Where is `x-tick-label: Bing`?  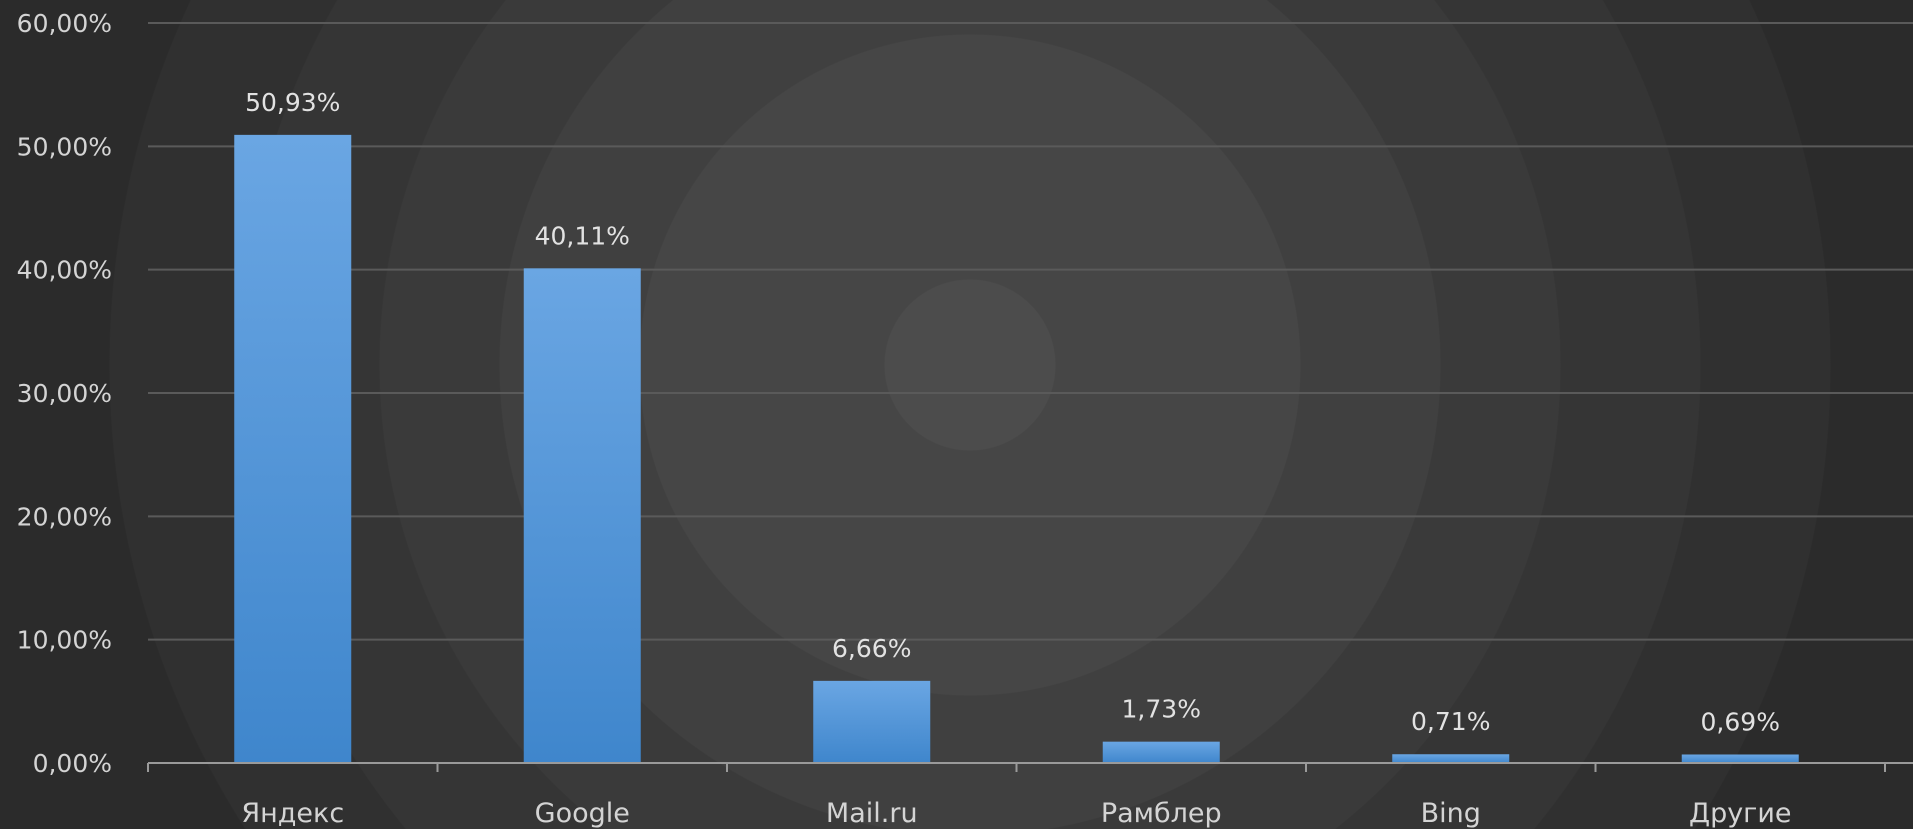
x-tick-label: Bing is located at coordinates (1451, 813).